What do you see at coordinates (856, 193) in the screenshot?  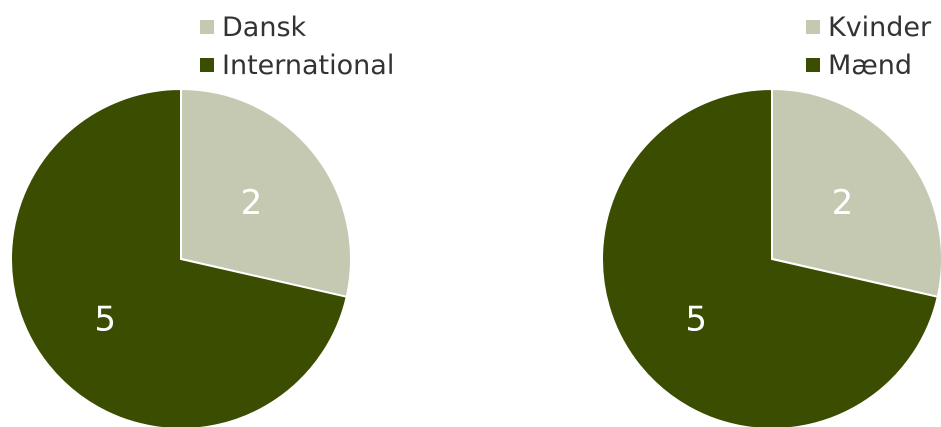 I see `pie-slice-kvinder` at bounding box center [856, 193].